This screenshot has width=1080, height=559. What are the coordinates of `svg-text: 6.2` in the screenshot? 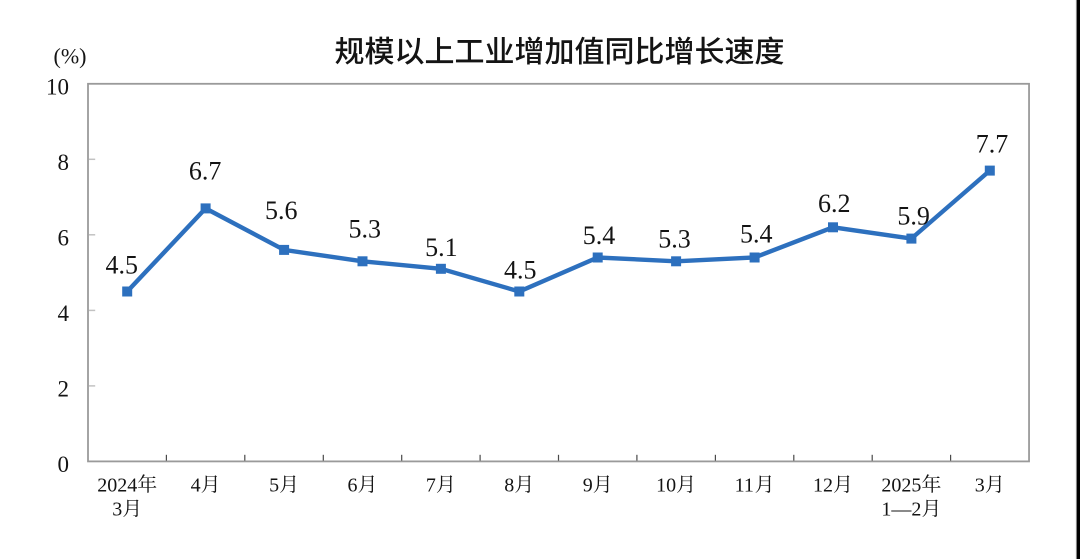 It's located at (834, 203).